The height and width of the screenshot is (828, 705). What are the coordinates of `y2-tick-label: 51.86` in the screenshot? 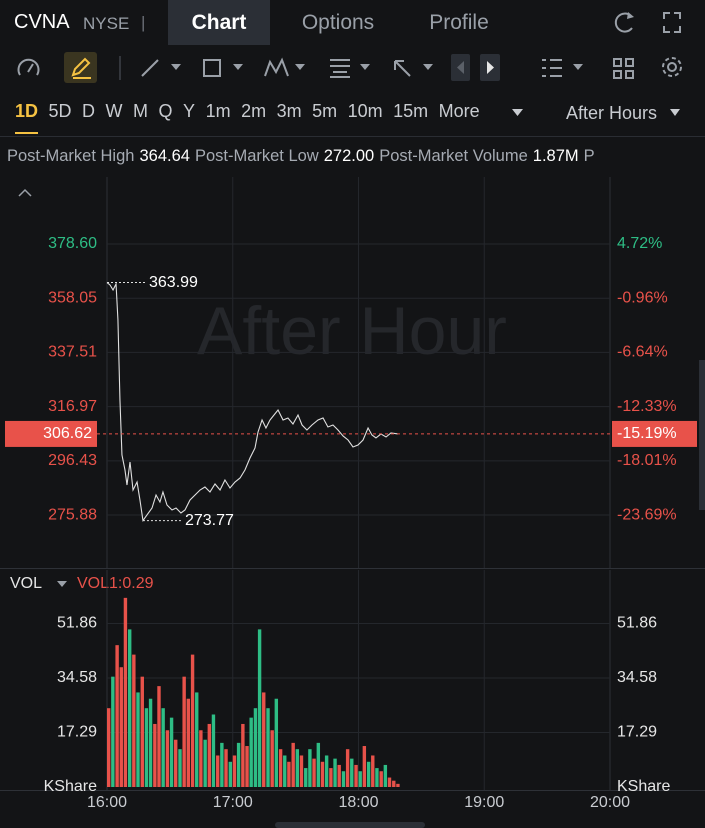 It's located at (637, 623).